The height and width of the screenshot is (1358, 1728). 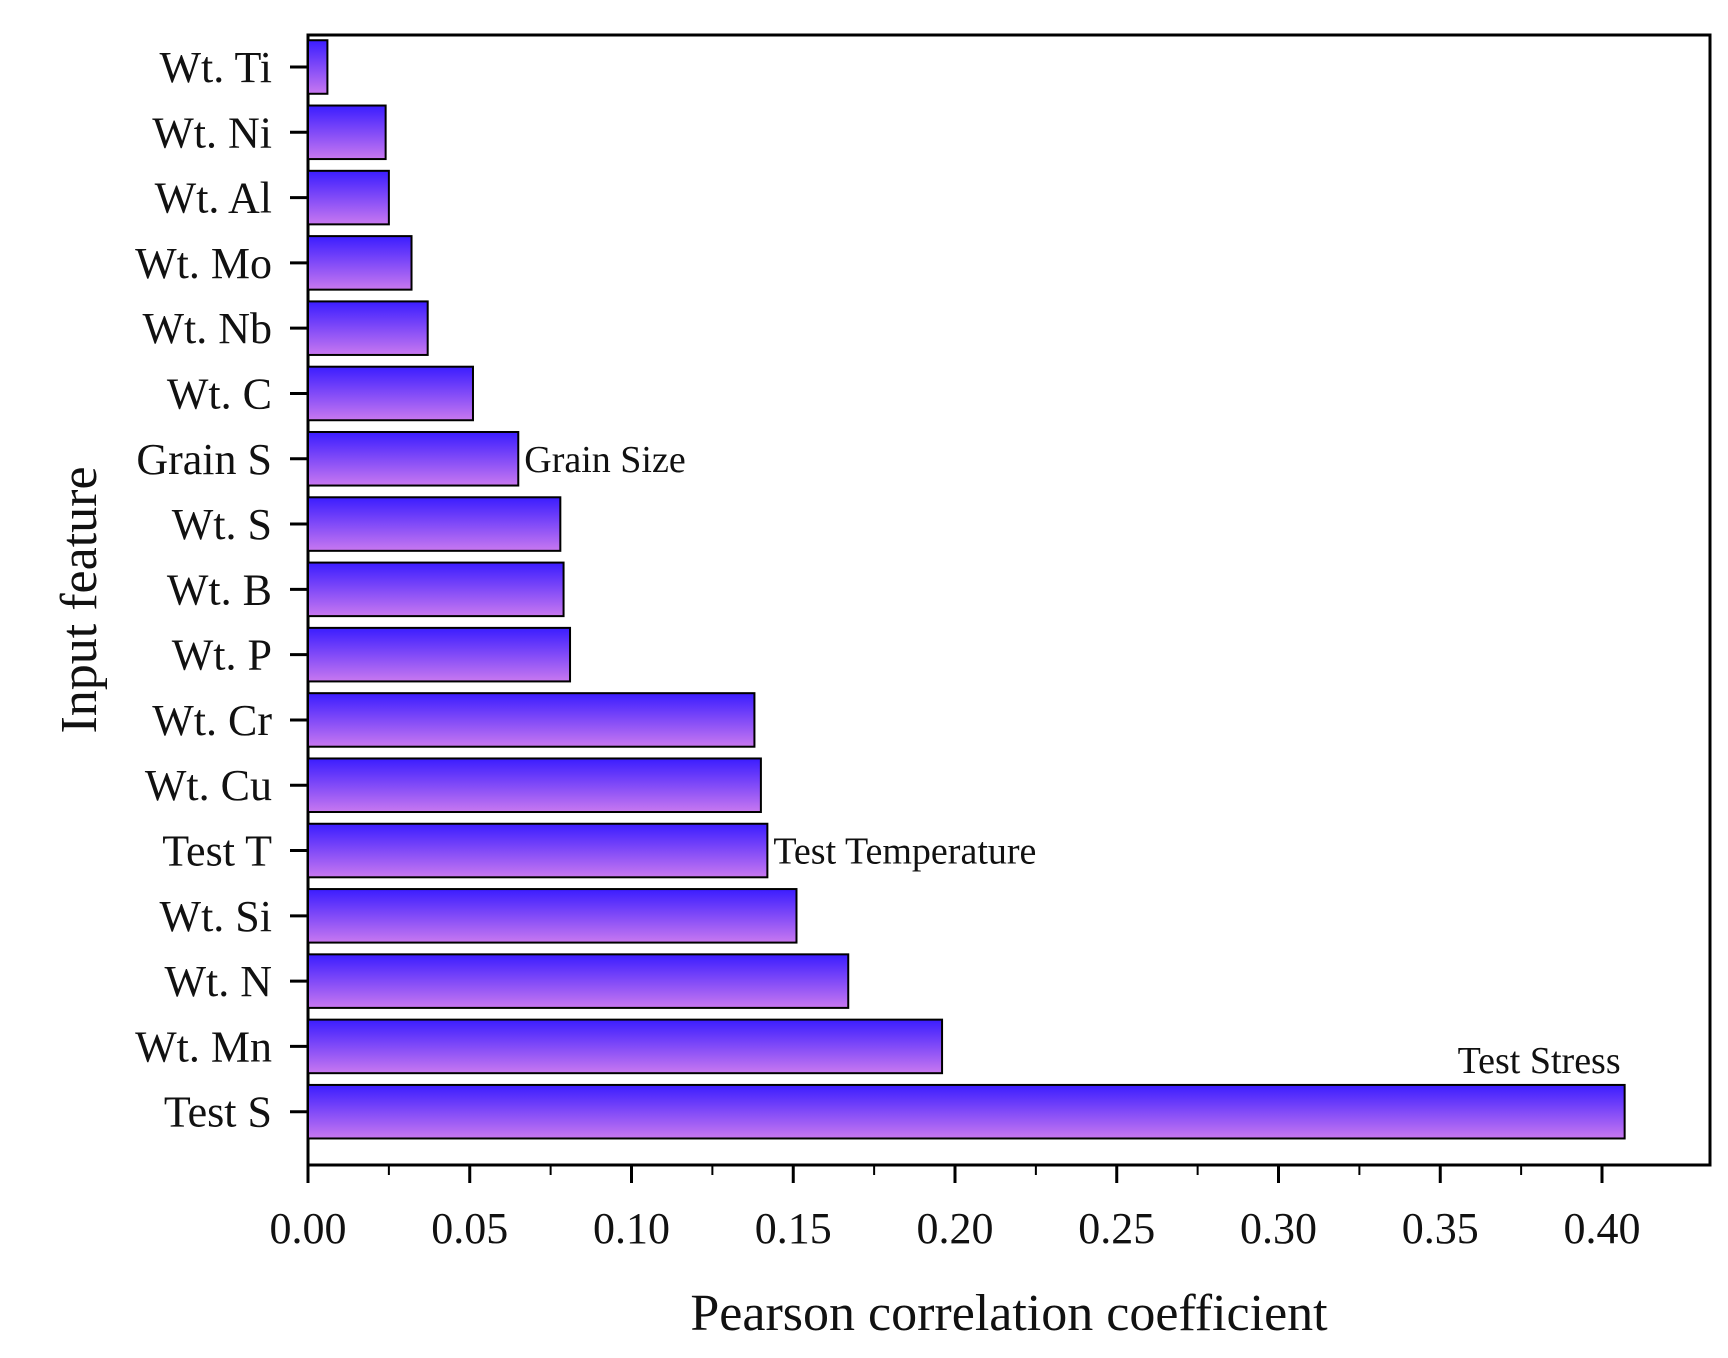 I want to click on y-tick-label: Wt. Si, so click(x=216, y=916).